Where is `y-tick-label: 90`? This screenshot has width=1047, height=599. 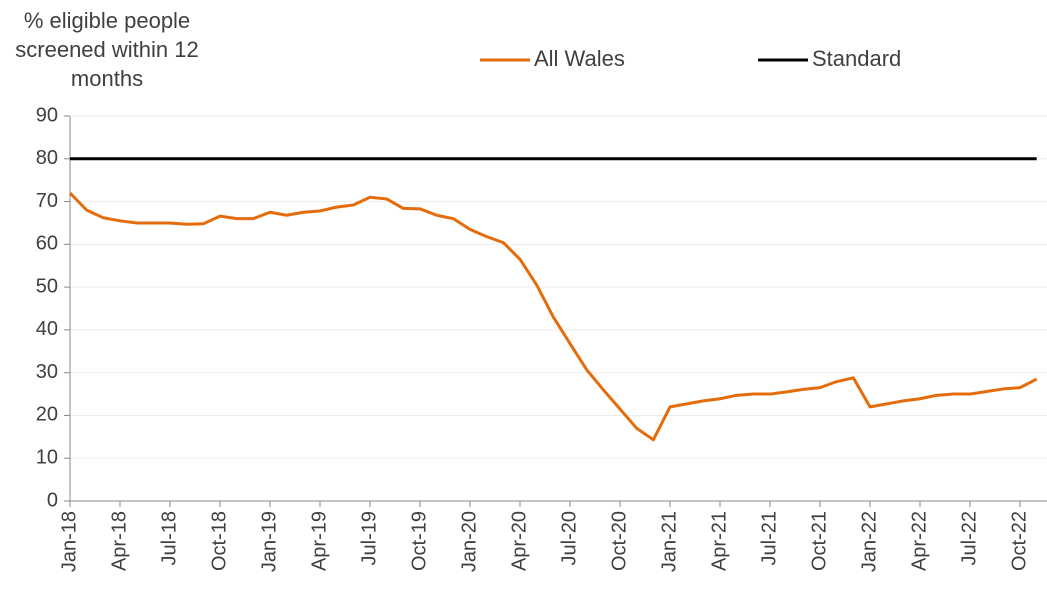 y-tick-label: 90 is located at coordinates (47, 115).